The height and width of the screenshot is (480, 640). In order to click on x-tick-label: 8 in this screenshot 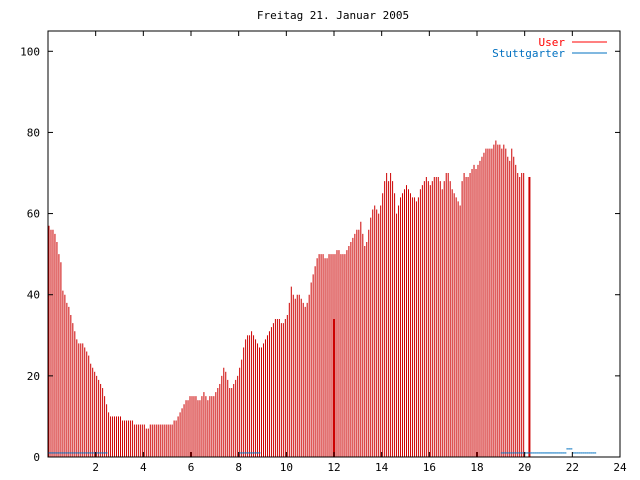, I will do `click(238, 467)`.